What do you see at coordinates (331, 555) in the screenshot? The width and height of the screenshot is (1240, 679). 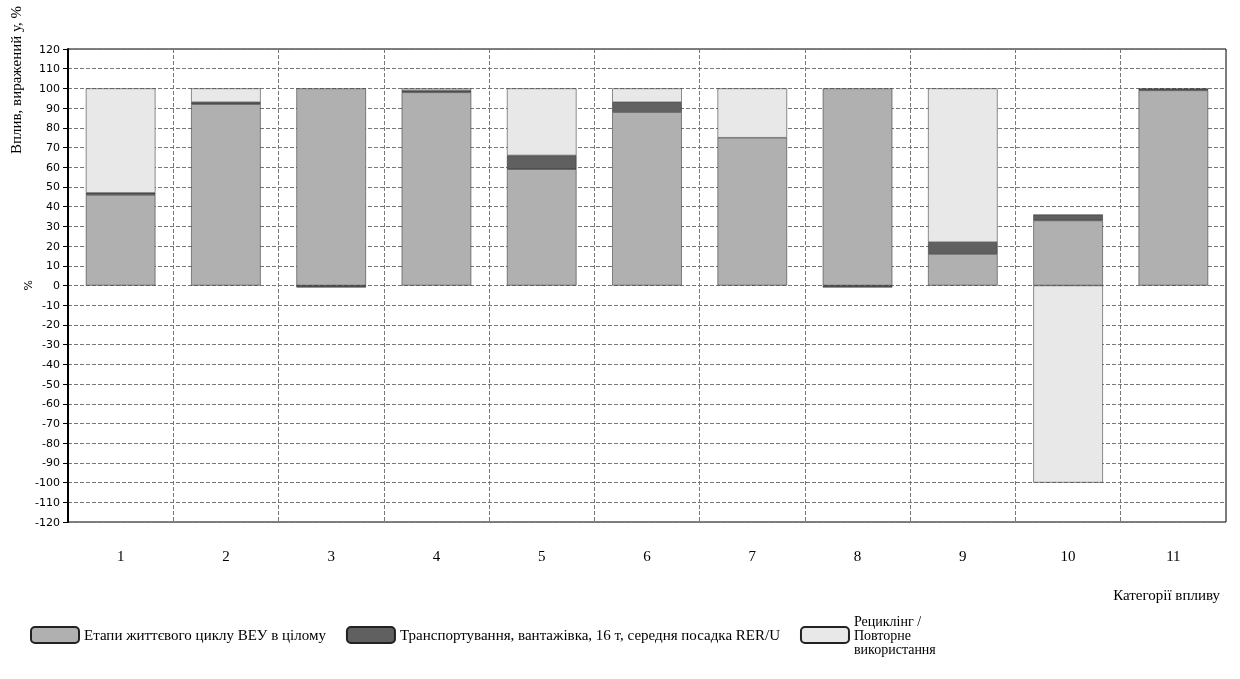 I see `x-tick-label: 3` at bounding box center [331, 555].